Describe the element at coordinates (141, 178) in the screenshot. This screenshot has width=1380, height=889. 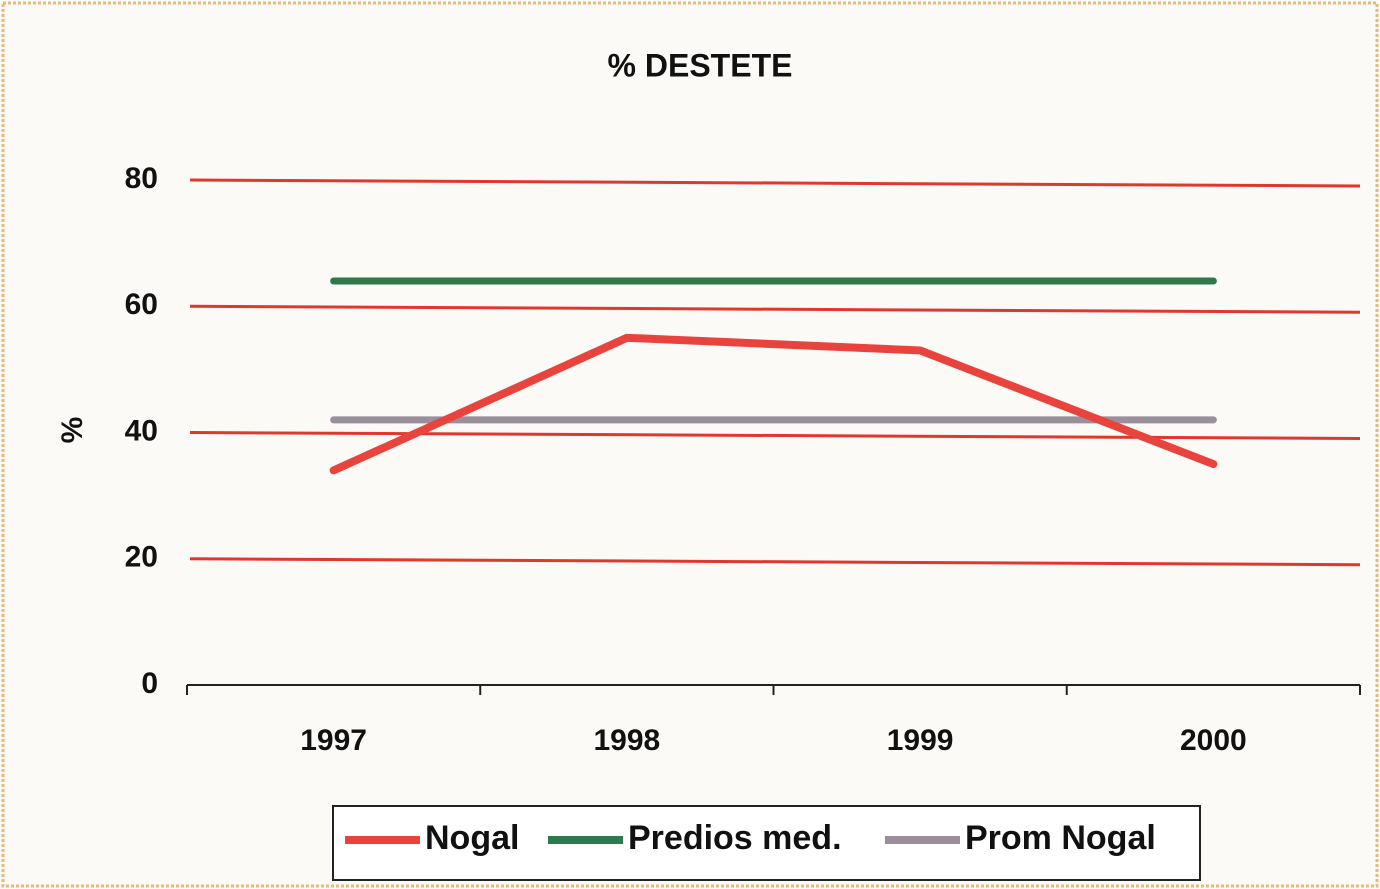
I see `y-tick-label: 80` at that location.